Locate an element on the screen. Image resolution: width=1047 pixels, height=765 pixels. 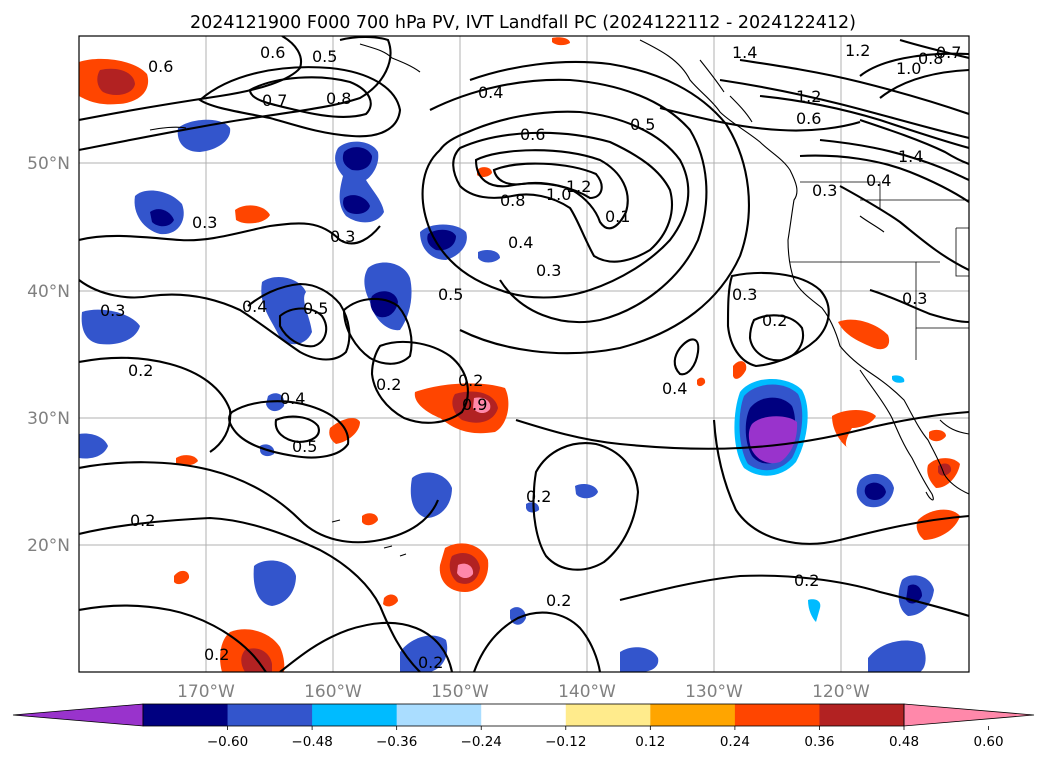
colorbar-frame is located at coordinates (523, 715).